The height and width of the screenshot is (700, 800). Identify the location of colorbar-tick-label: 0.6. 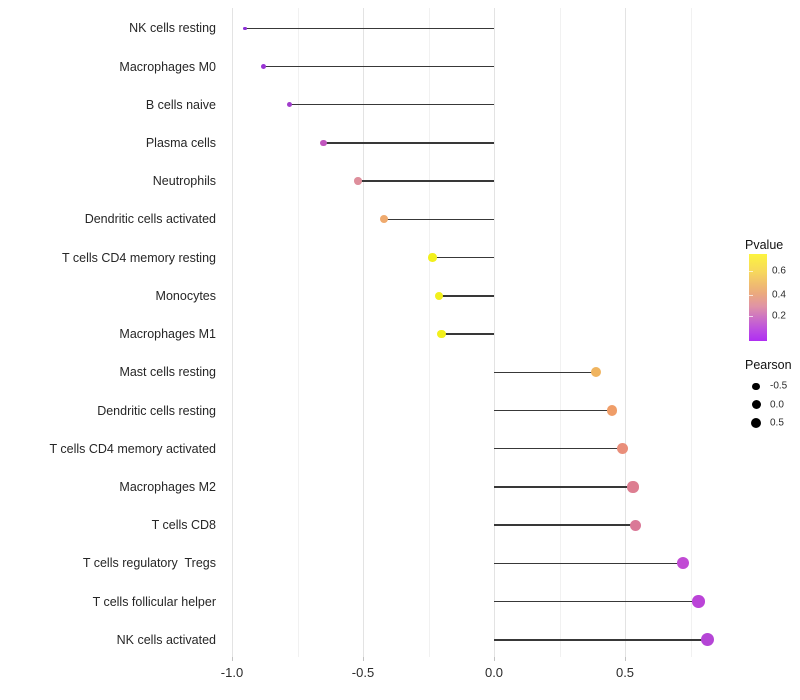
(779, 271).